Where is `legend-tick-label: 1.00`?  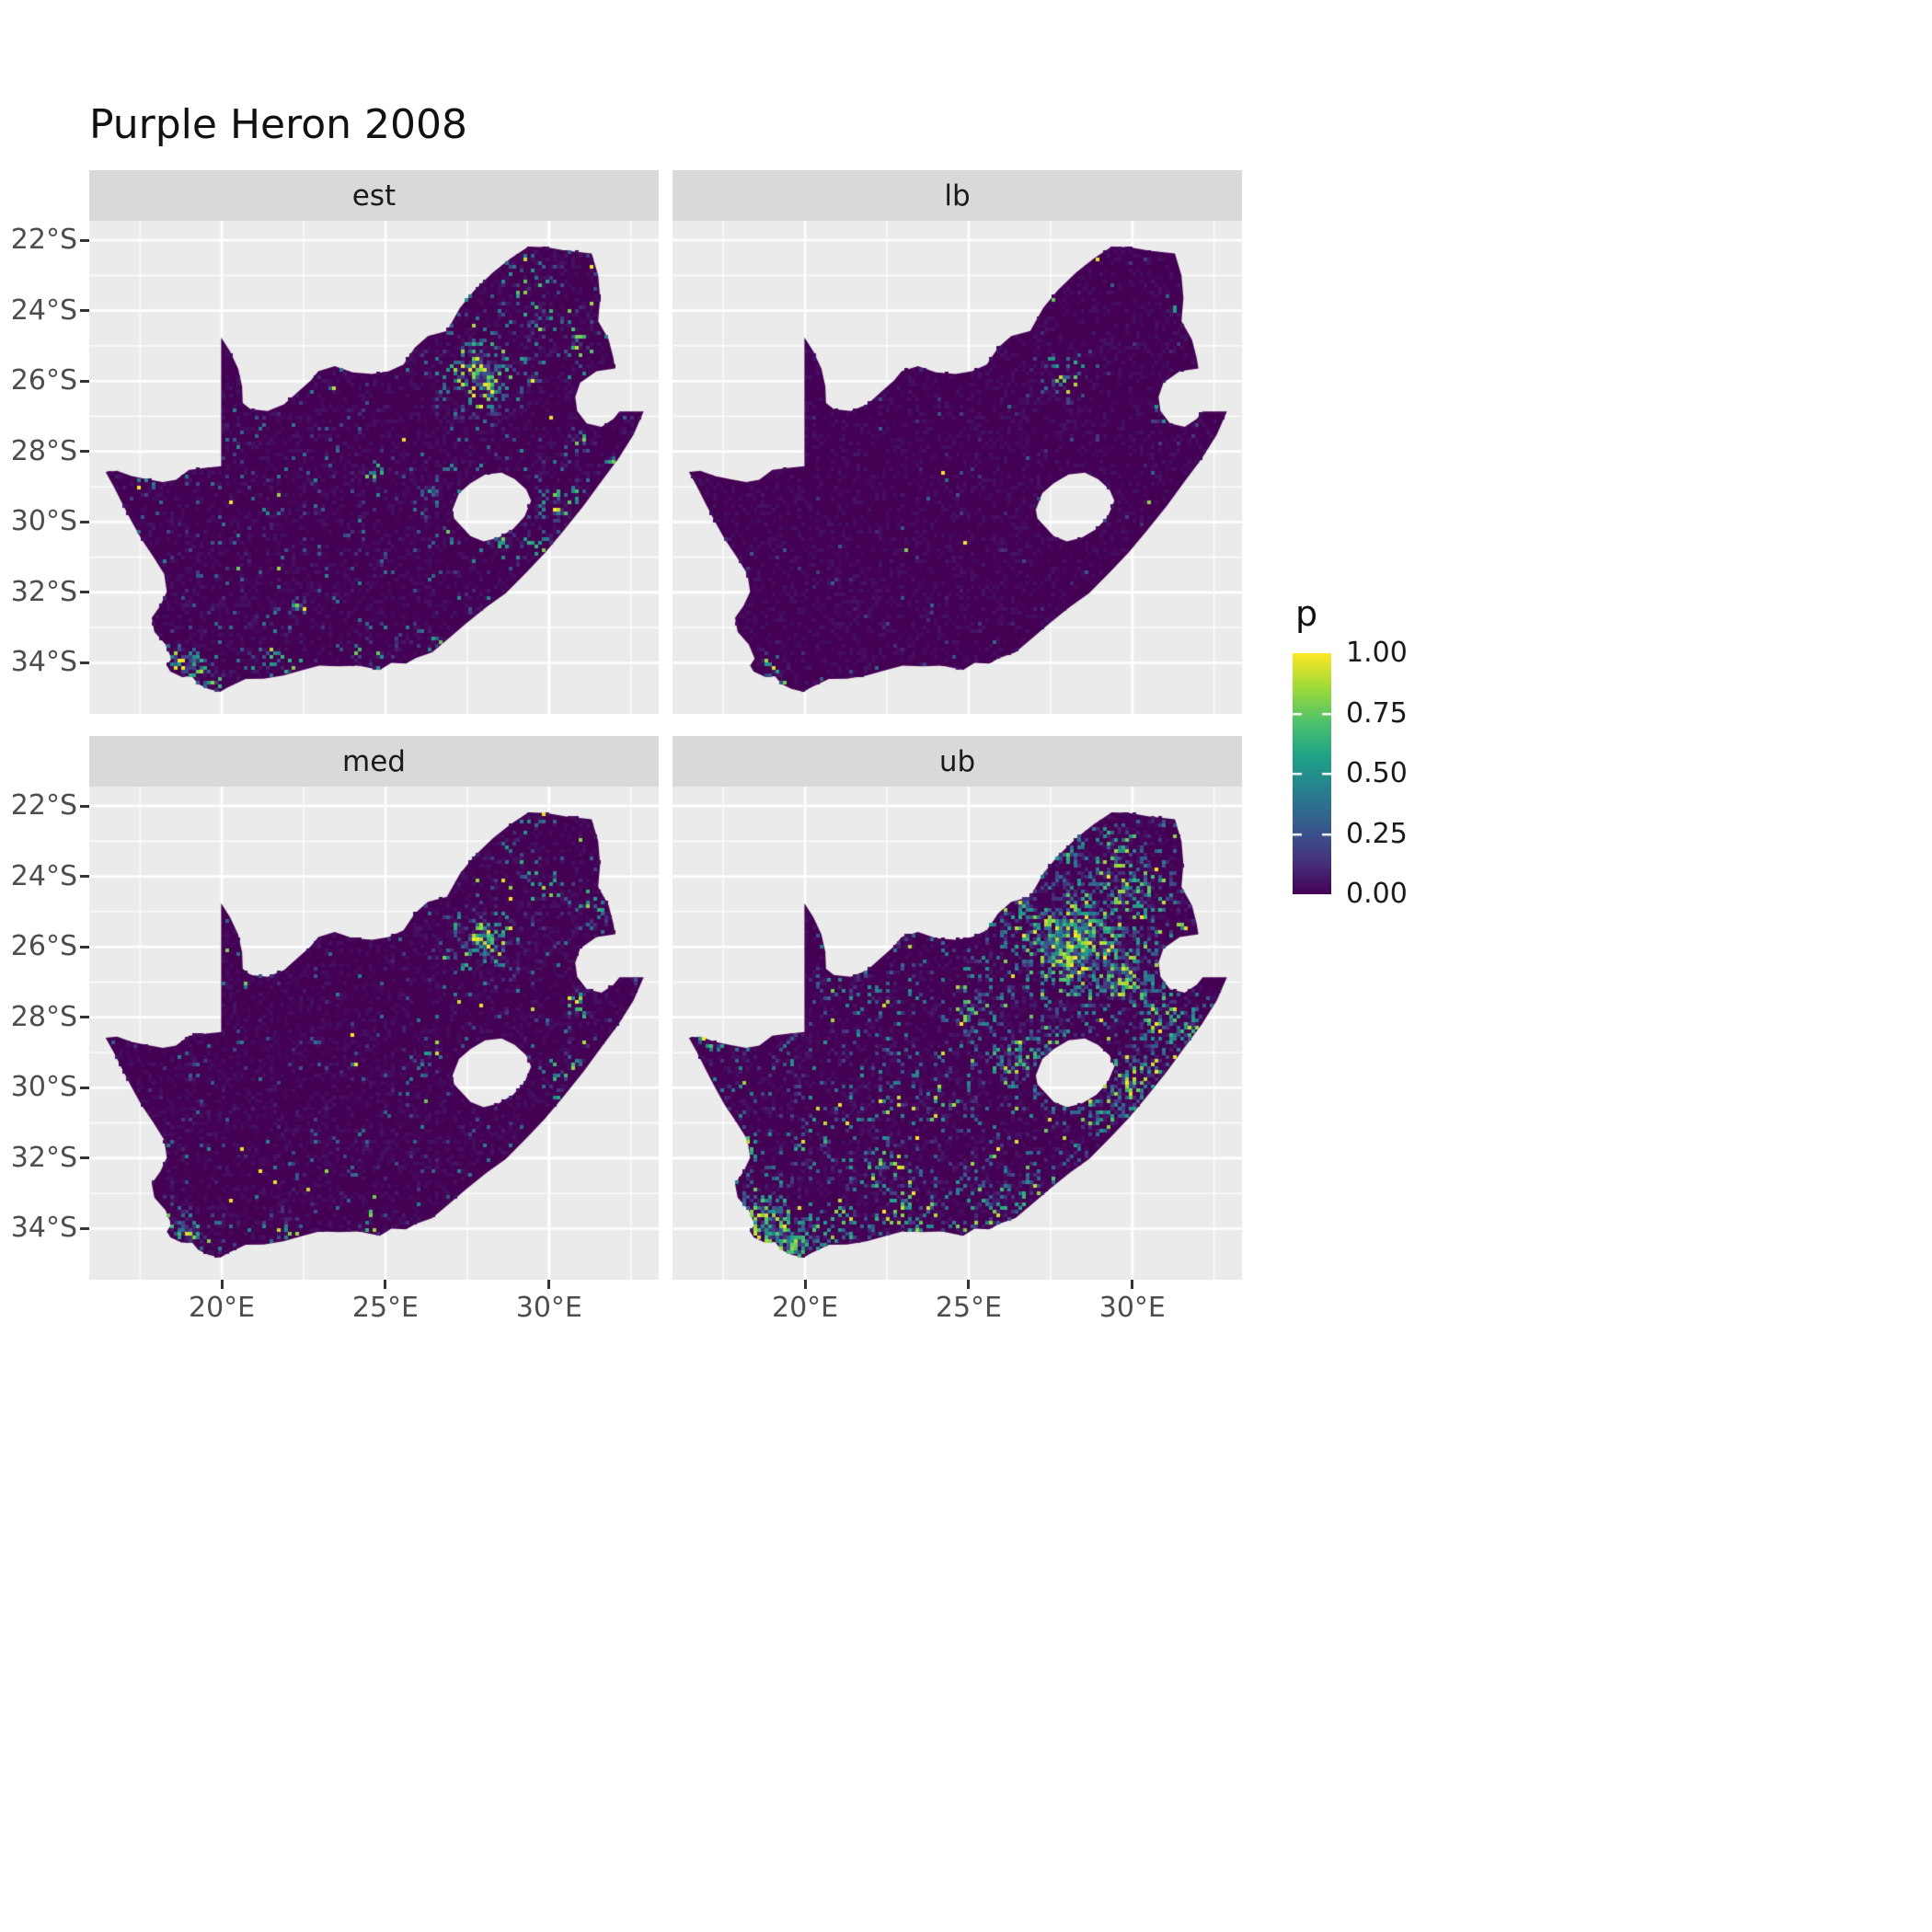 legend-tick-label: 1.00 is located at coordinates (1377, 653).